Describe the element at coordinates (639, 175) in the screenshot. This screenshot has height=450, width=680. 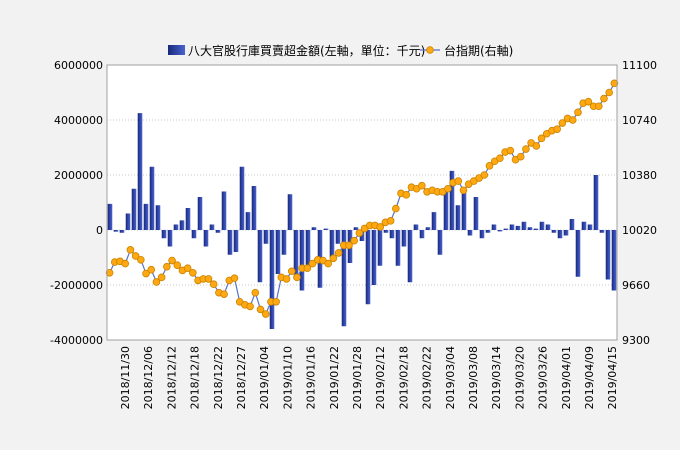
I see `y-right-tick-label: 10380` at that location.